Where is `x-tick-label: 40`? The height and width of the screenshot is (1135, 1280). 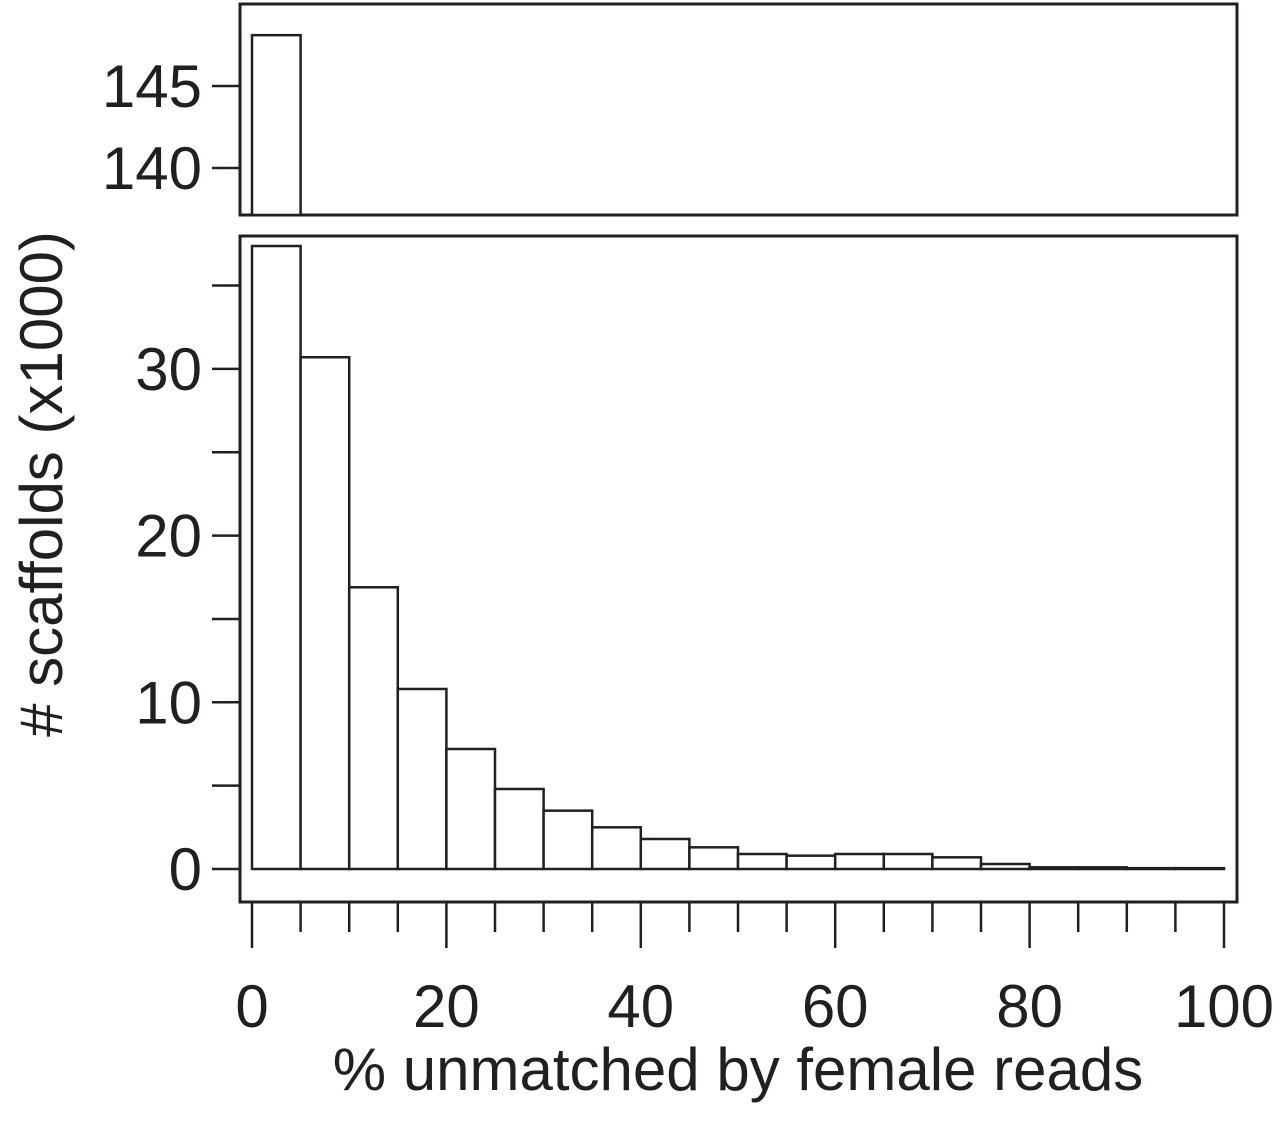
x-tick-label: 40 is located at coordinates (640, 1006).